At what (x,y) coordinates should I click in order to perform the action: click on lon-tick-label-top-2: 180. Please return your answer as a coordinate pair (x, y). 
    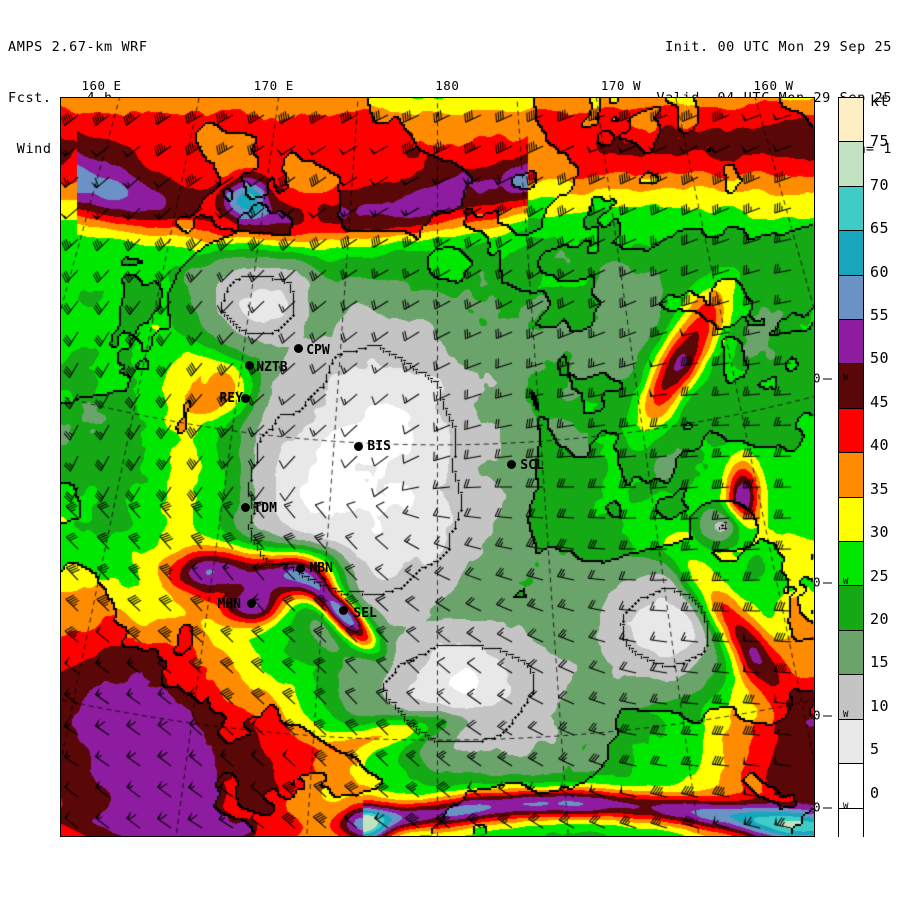
    Looking at the image, I should click on (447, 85).